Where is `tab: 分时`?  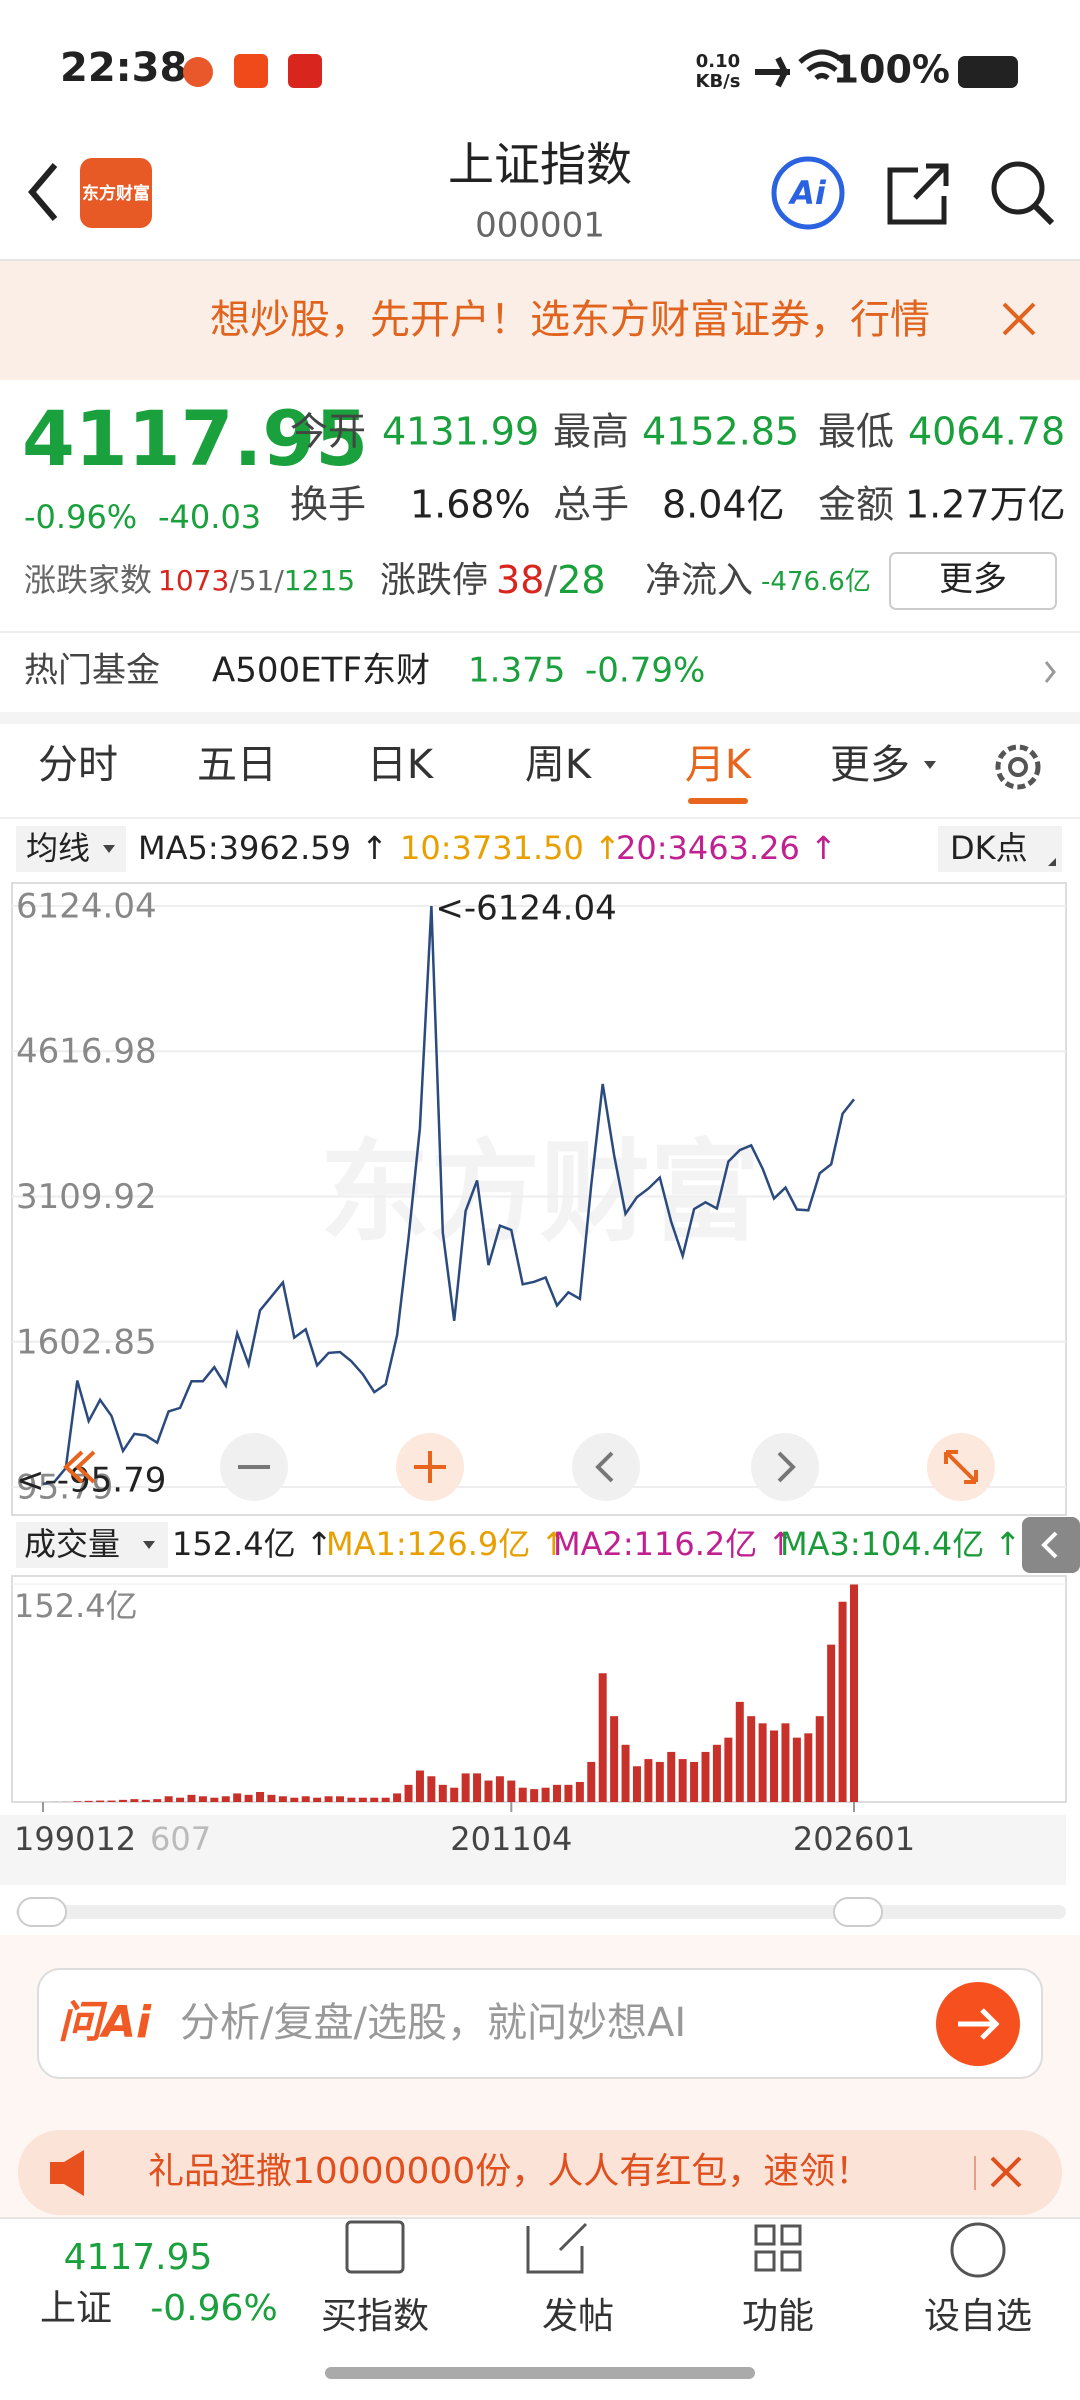
tab: 分时 is located at coordinates (78, 765).